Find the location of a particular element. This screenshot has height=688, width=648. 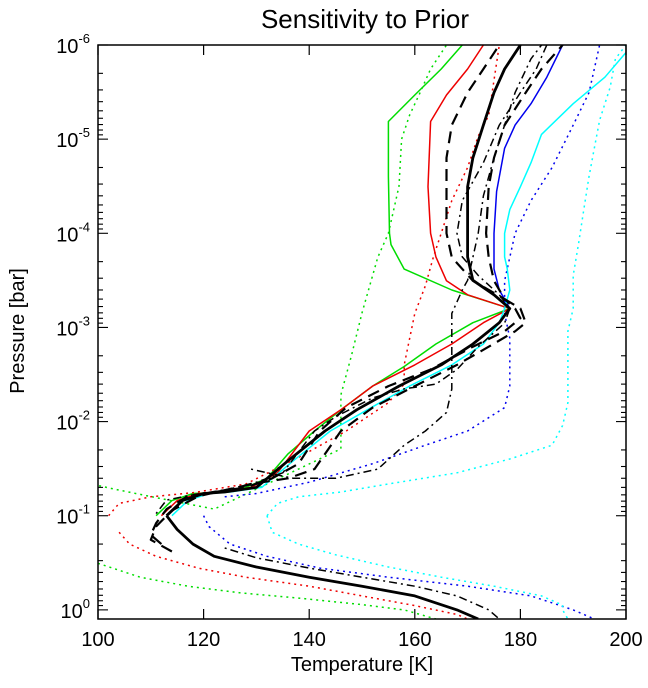

y-tick-label: 10⁻⁵ is located at coordinates (73, 138).